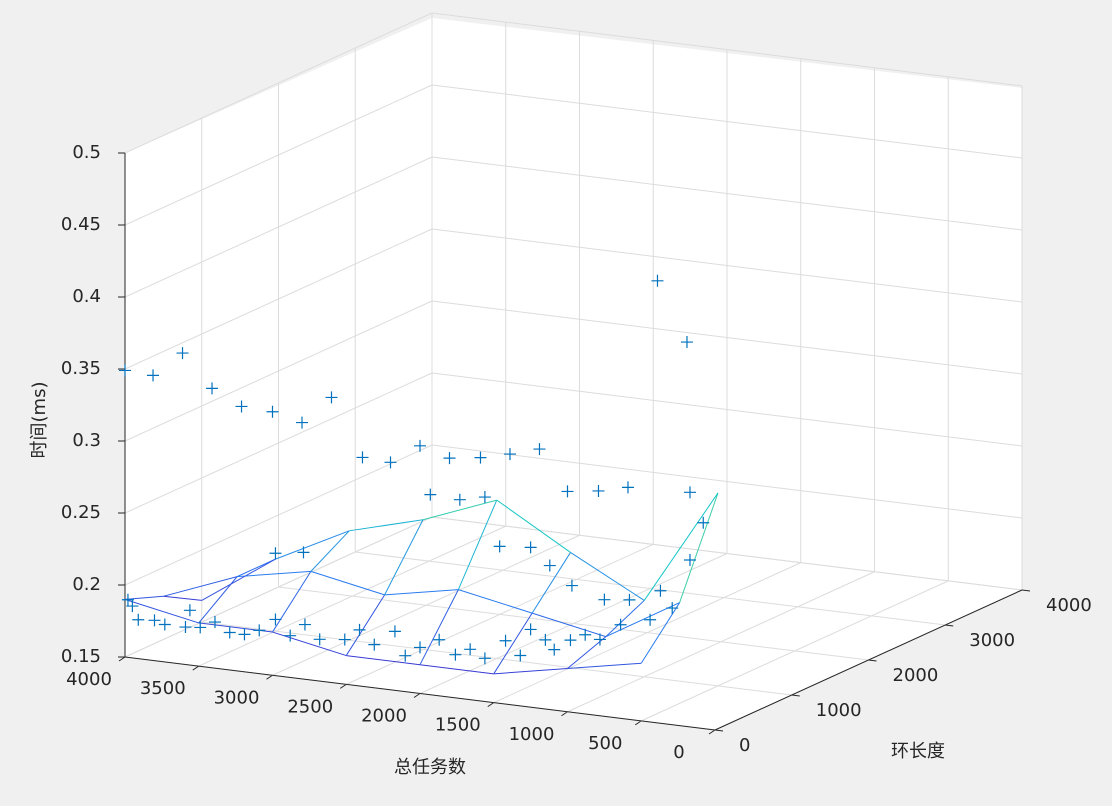 This screenshot has width=1112, height=806. Describe the element at coordinates (916, 675) in the screenshot. I see `y-tick-label: 2000` at that location.